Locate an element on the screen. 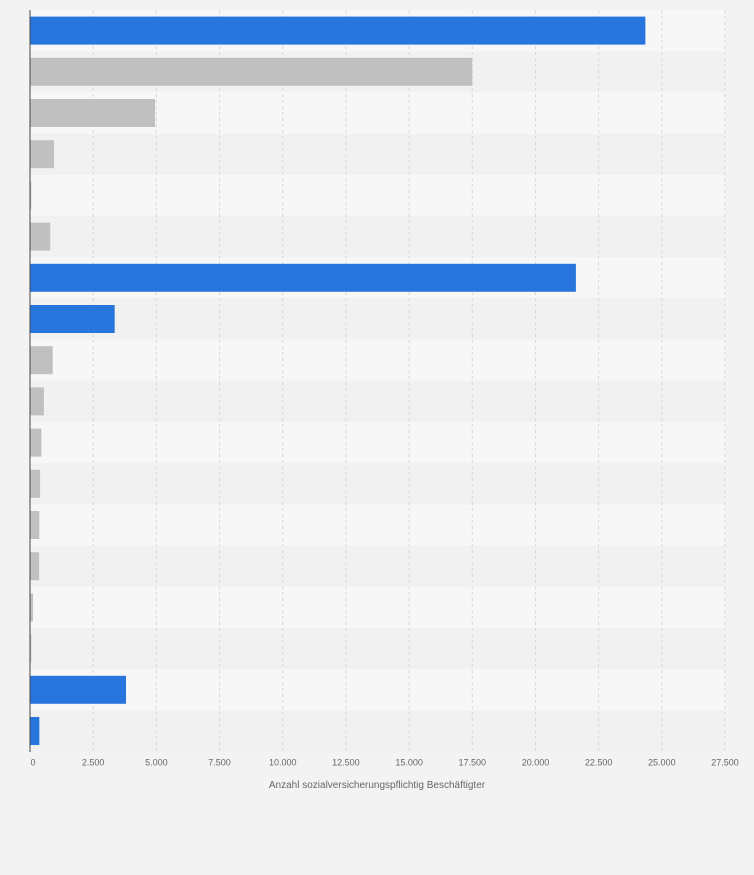  x-tick-label: 17.500 is located at coordinates (473, 763).